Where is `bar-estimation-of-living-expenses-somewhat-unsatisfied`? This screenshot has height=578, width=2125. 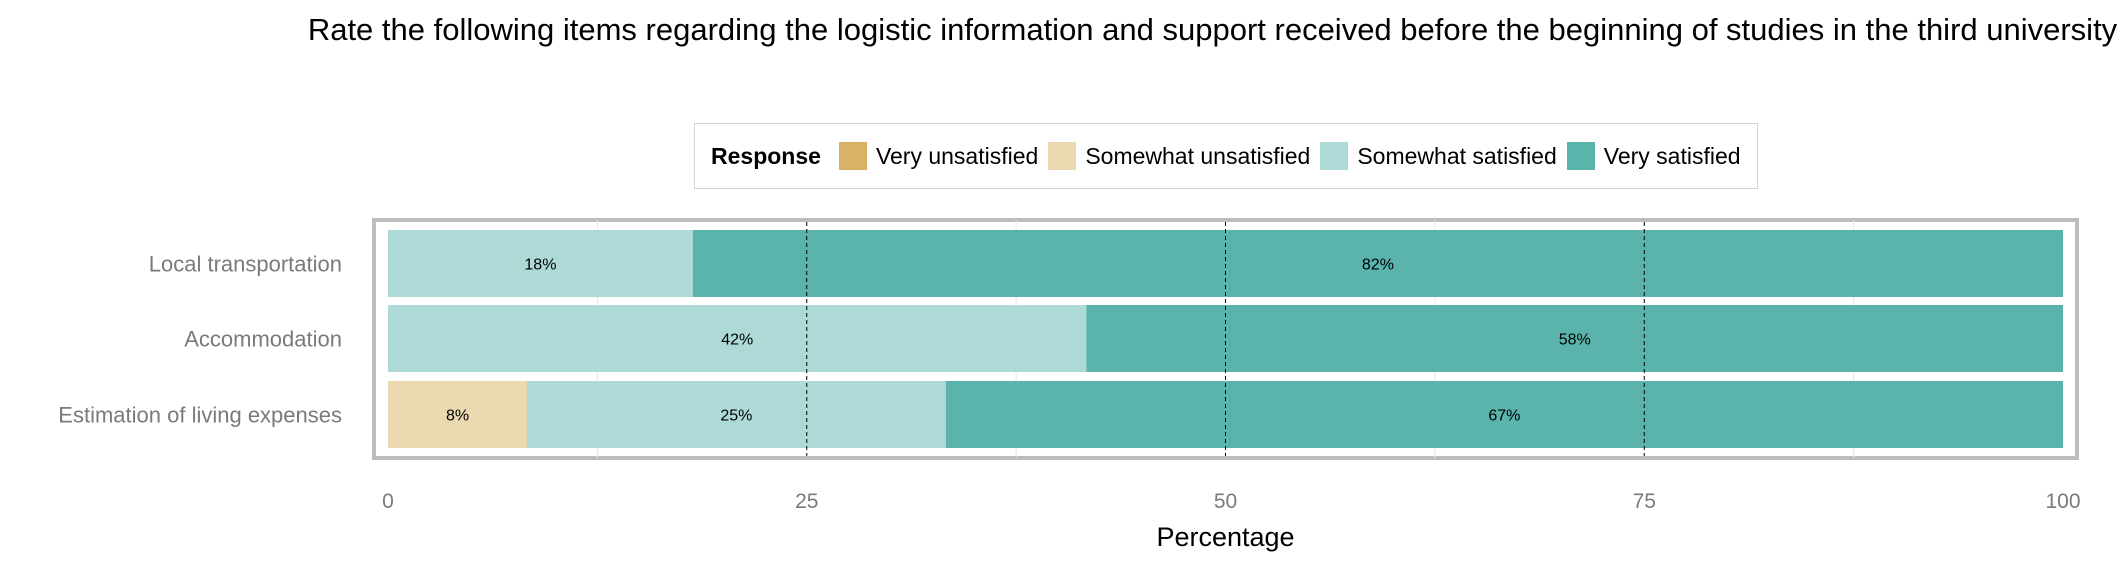
bar-estimation-of-living-expenses-somewhat-unsatisfied is located at coordinates (458, 414).